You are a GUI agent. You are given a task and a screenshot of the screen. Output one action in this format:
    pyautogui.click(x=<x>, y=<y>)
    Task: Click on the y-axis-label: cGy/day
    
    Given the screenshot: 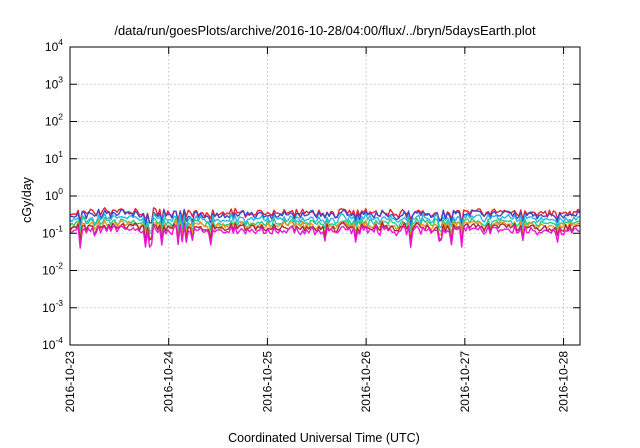 What is the action you would take?
    pyautogui.click(x=27, y=199)
    